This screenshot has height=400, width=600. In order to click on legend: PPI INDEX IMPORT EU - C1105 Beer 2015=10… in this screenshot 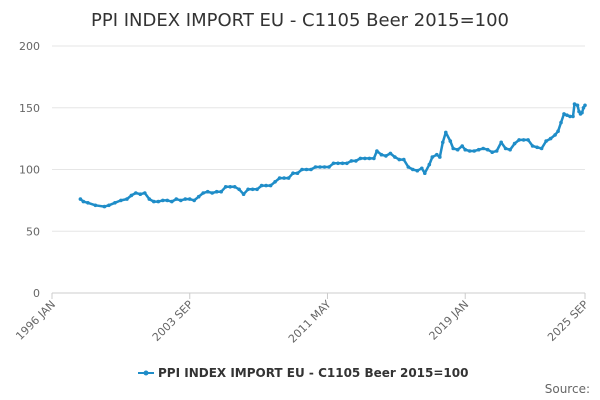, I will do `click(303, 373)`.